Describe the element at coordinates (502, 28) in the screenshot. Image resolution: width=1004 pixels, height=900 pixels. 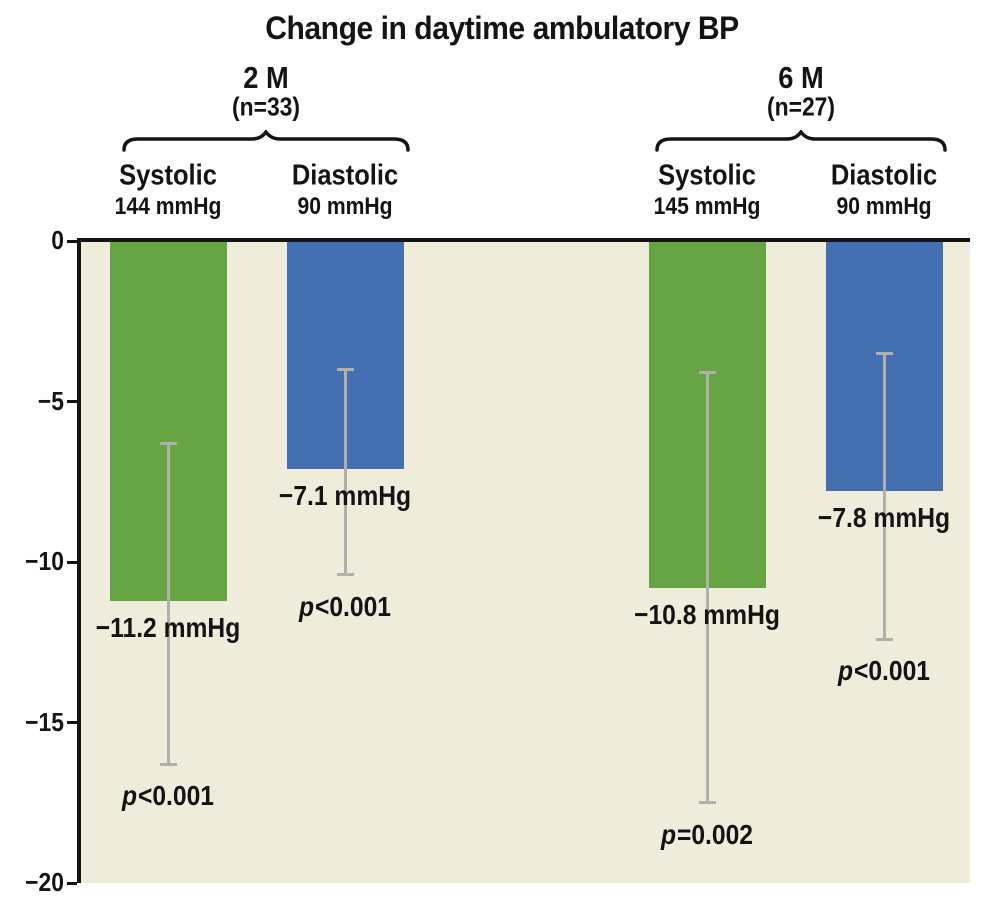
I see `chart-title: Change in daytime ambulatory BP` at that location.